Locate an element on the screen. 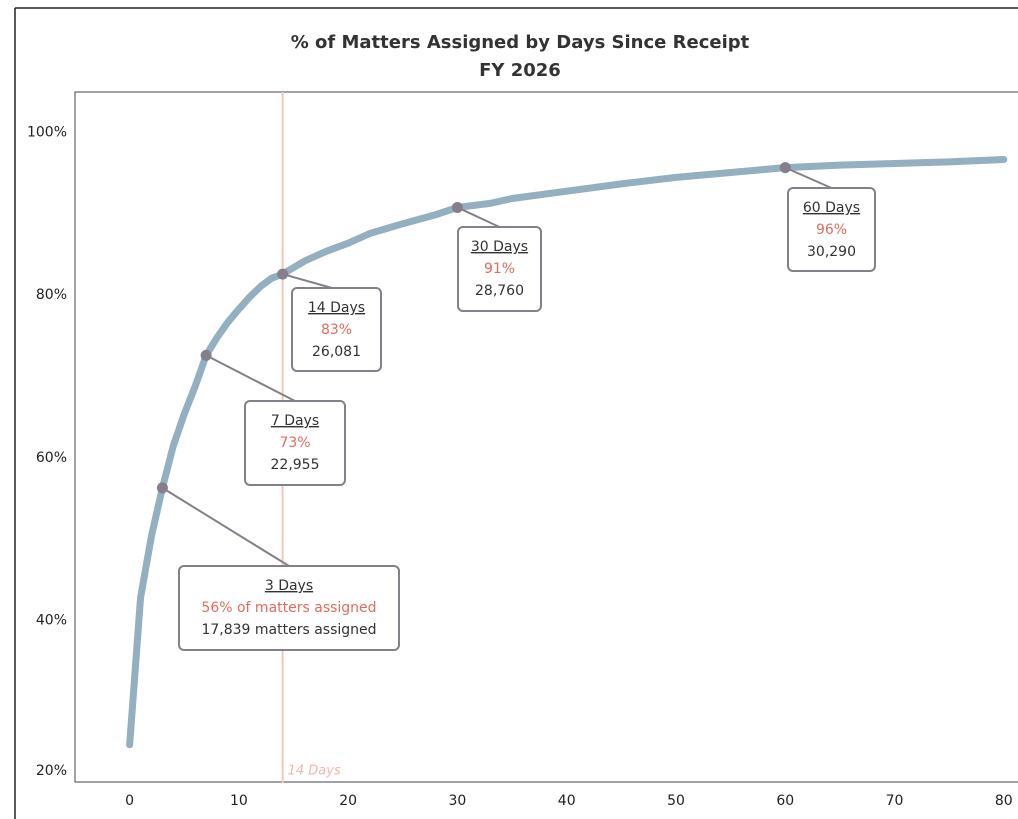 The width and height of the screenshot is (1018, 819). x-tick-label: 40 is located at coordinates (567, 801).